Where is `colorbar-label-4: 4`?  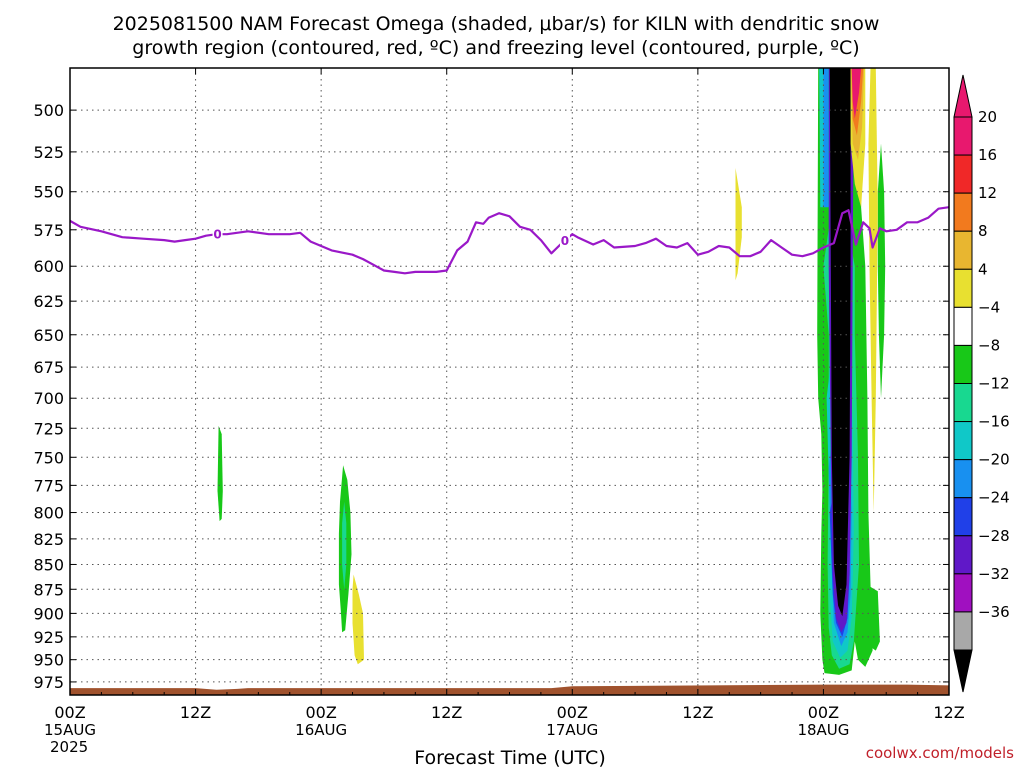
colorbar-label-4: 4 is located at coordinates (983, 269).